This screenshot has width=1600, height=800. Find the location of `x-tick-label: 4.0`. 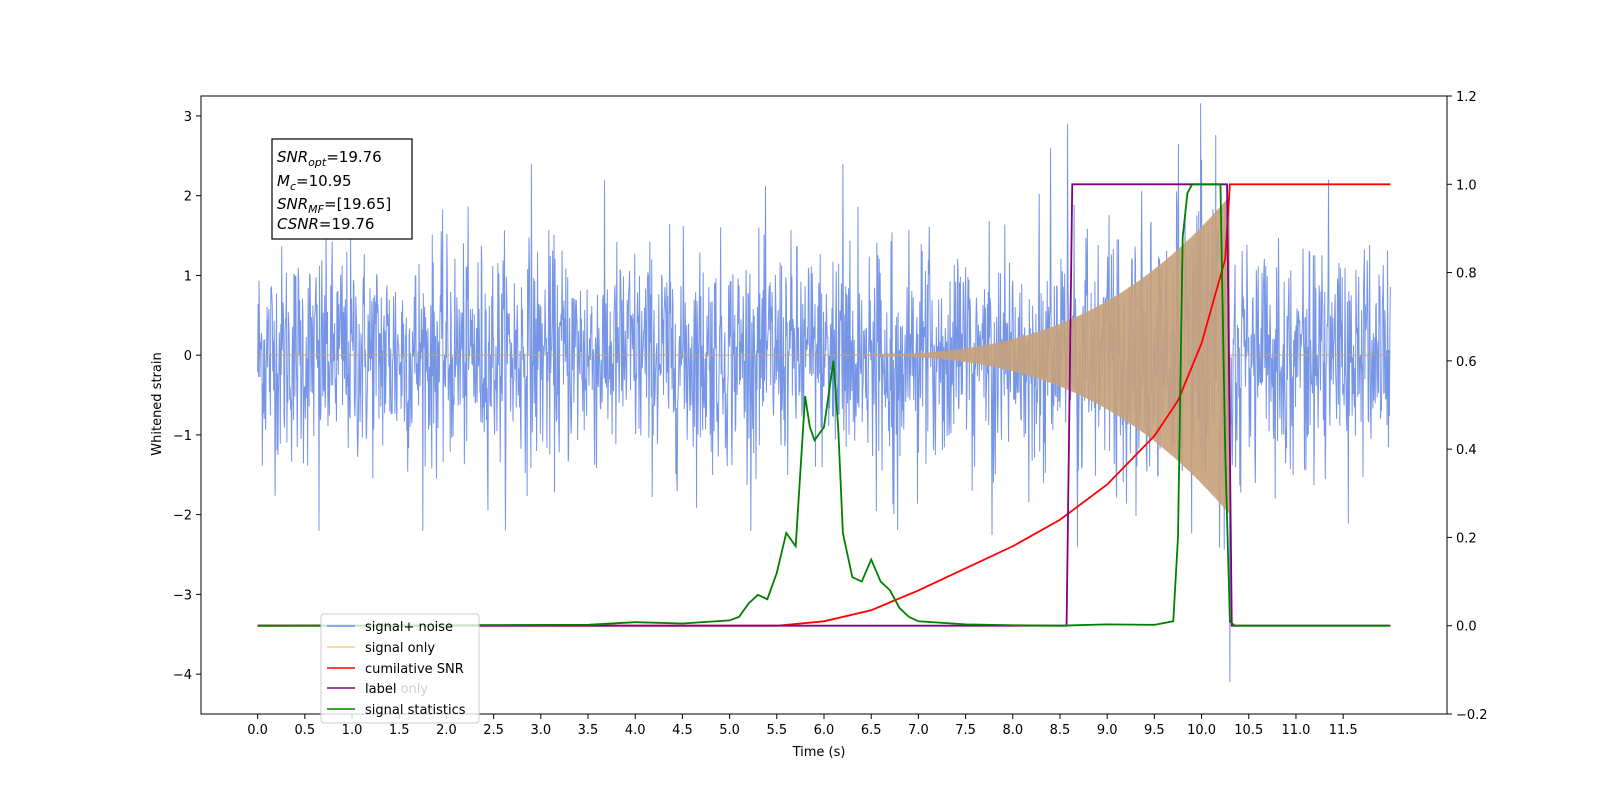

x-tick-label: 4.0 is located at coordinates (635, 730).